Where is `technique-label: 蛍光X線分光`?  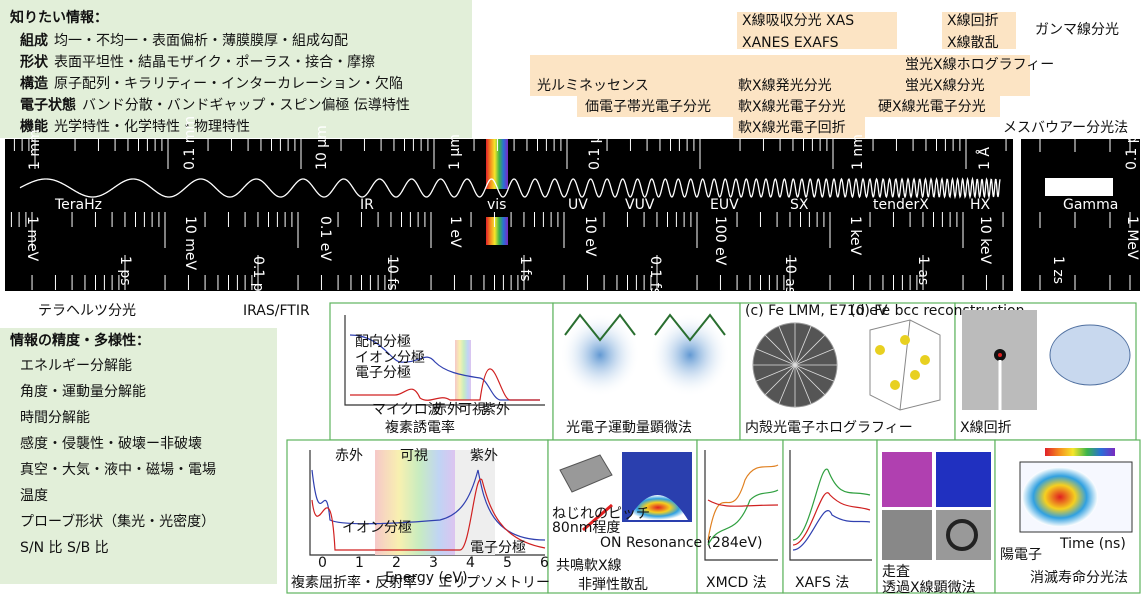
technique-label: 蛍光X線分光 is located at coordinates (945, 86).